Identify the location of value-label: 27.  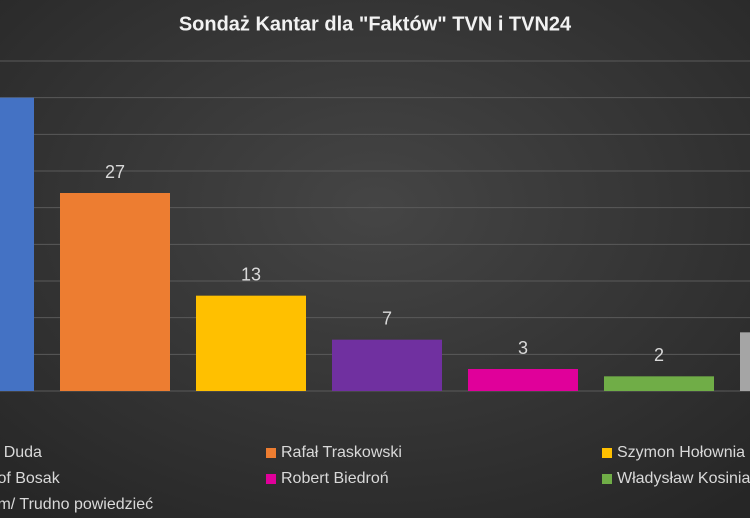
(115, 172).